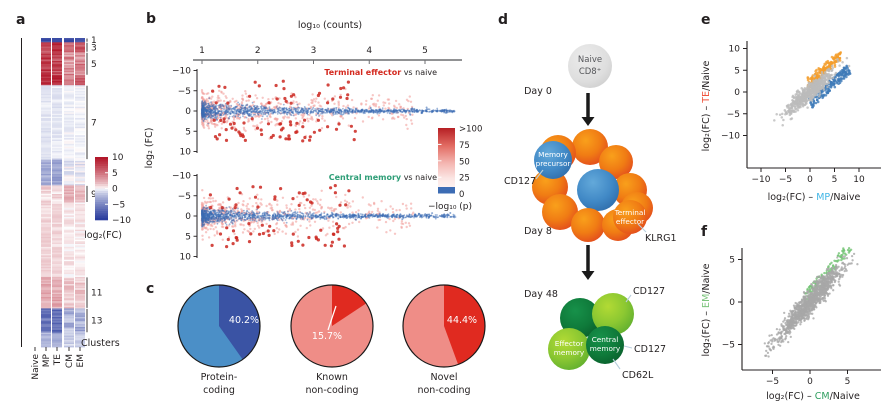  What do you see at coordinates (21, 20) in the screenshot?
I see `panel-a-letter: a` at bounding box center [21, 20].